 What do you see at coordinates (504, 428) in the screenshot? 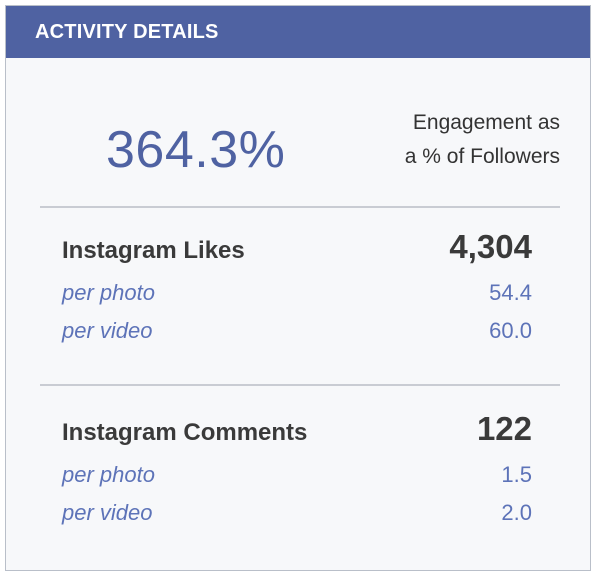
I see `comments-total: 122` at bounding box center [504, 428].